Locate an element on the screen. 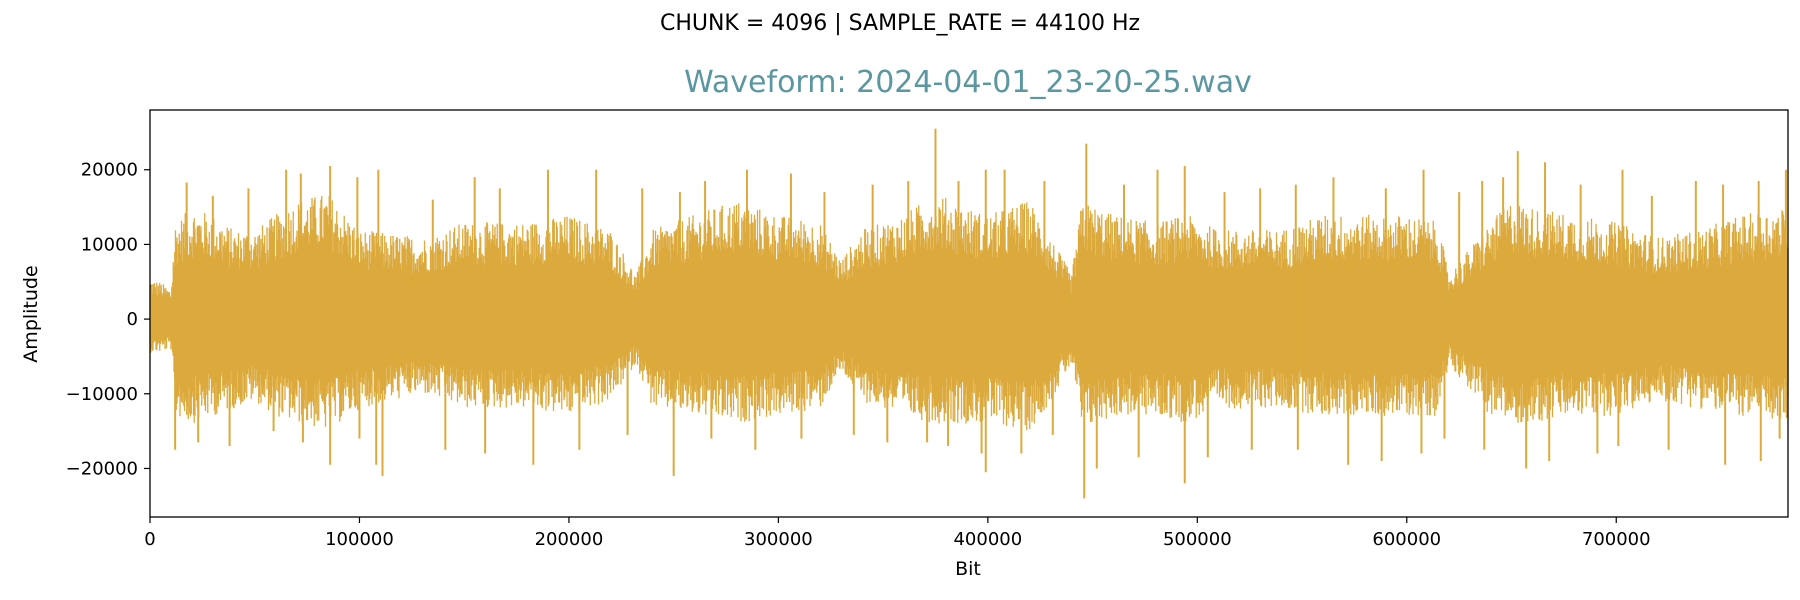 The image size is (1800, 600). suptitle: CHUNK = 4096 | SAMPLE_RATE = 44100 Hz is located at coordinates (900, 23).